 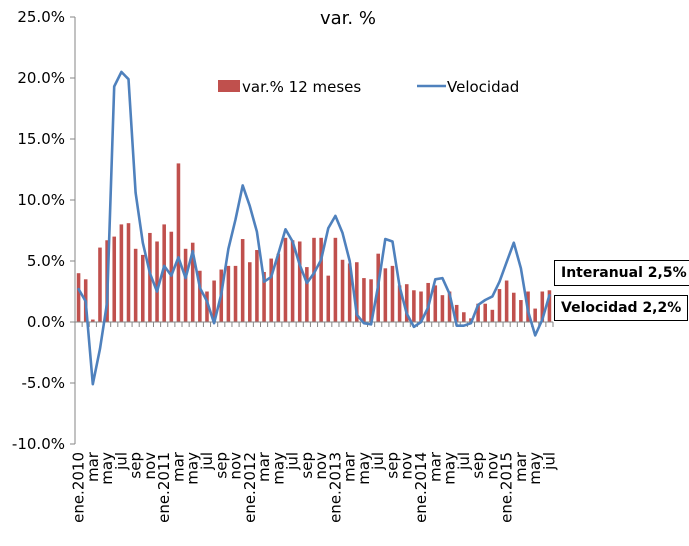 I want to click on legend-bar-swatch, so click(x=229, y=86).